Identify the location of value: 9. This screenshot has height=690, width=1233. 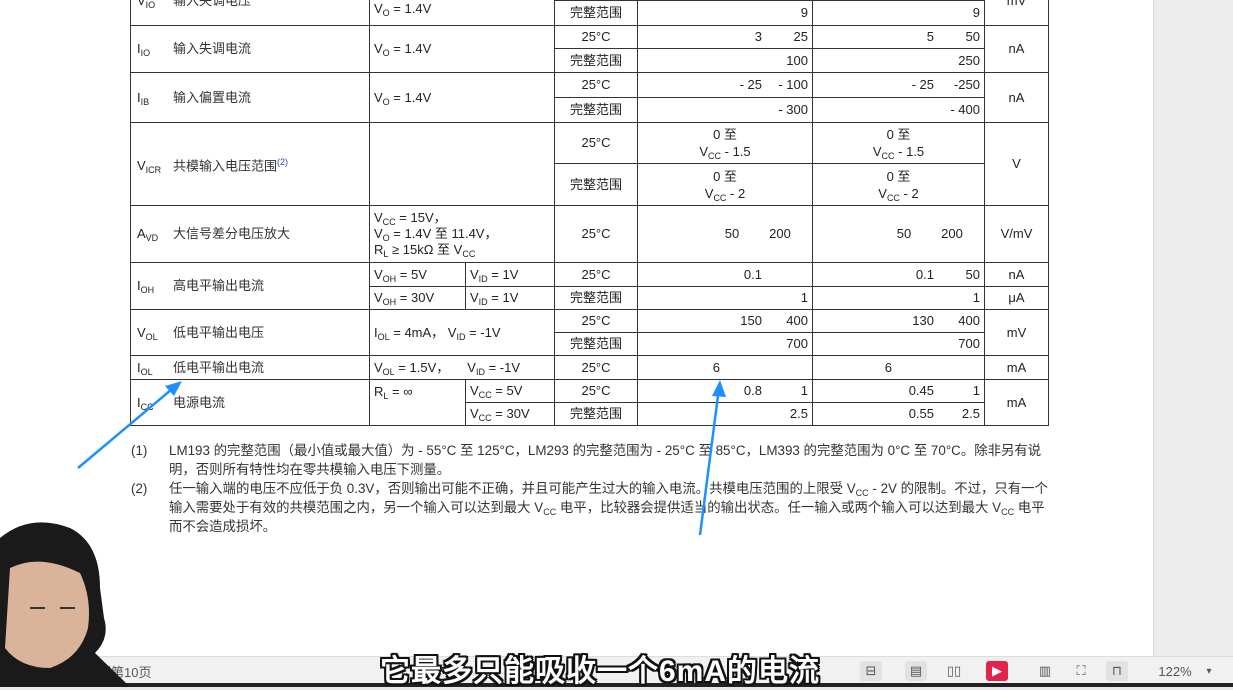
(804, 12).